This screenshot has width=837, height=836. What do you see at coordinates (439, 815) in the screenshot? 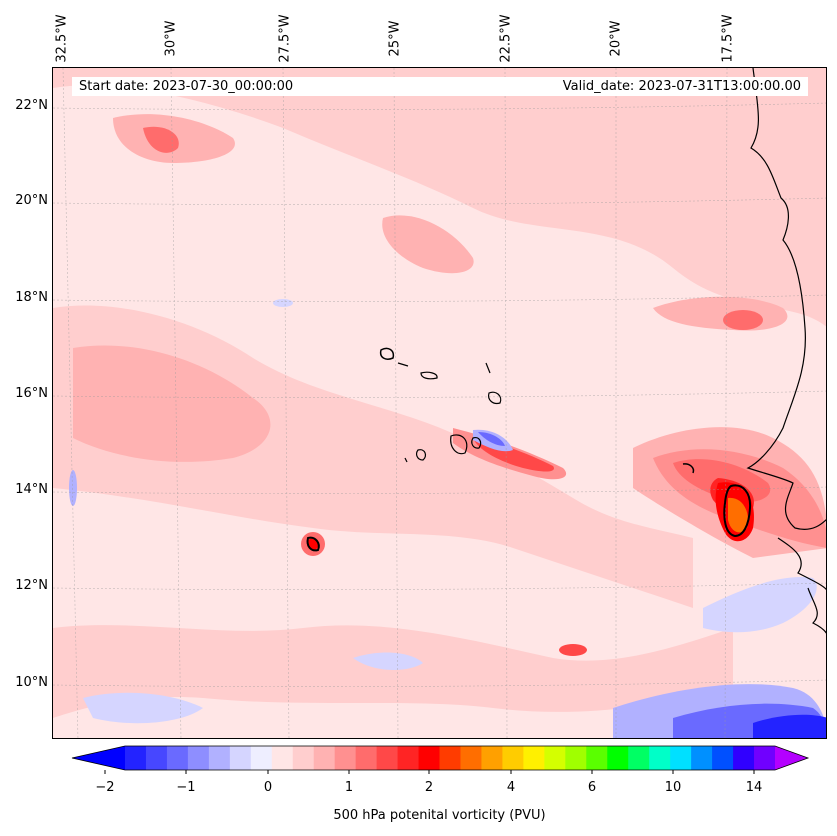
I see `colorbar-title: 500 hPa potenital vorticity (PVU)` at bounding box center [439, 815].